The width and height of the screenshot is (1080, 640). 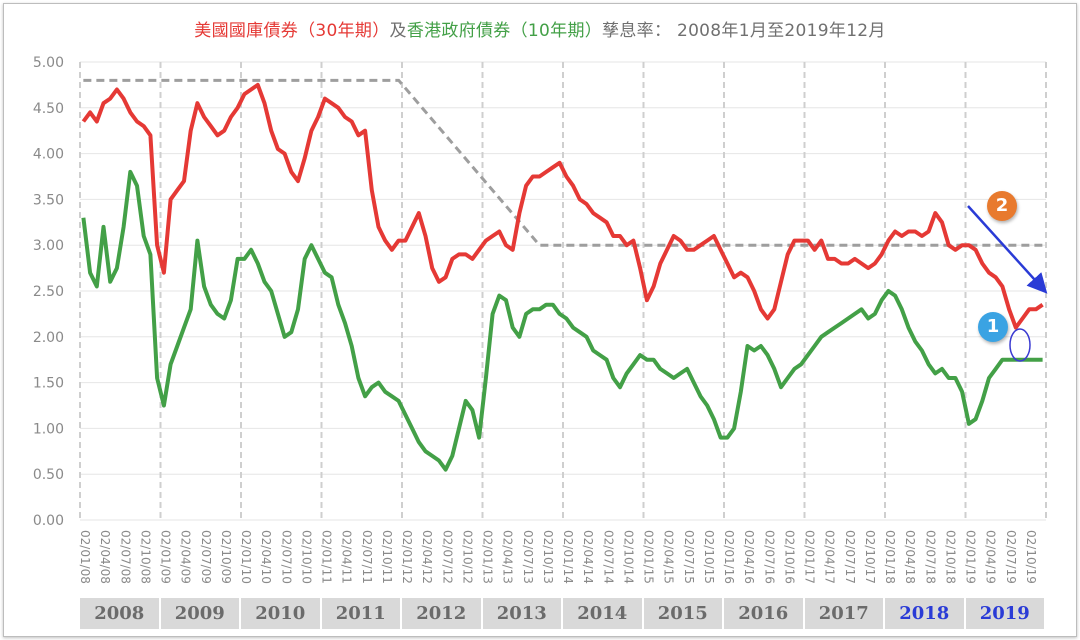 I want to click on y-tick-label: 0.00, so click(x=48, y=521).